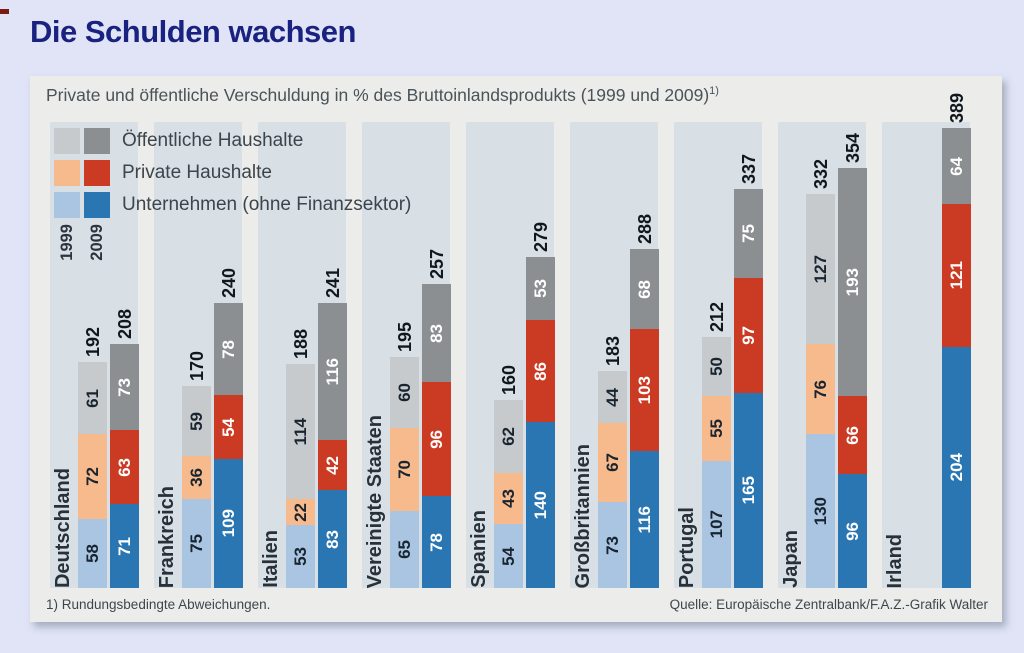  I want to click on segment-value: 54, so click(508, 556).